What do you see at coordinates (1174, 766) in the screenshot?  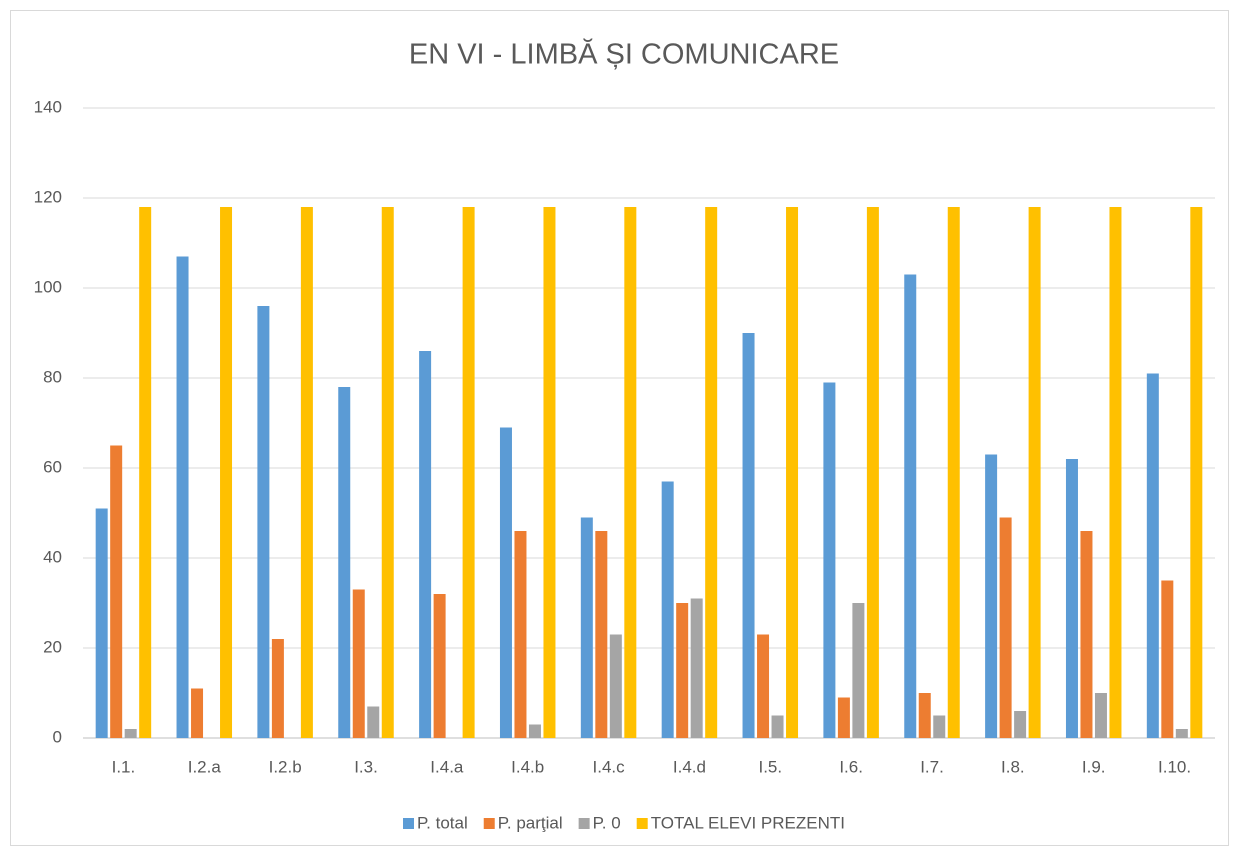 I see `x-tick-label: I.10.` at bounding box center [1174, 766].